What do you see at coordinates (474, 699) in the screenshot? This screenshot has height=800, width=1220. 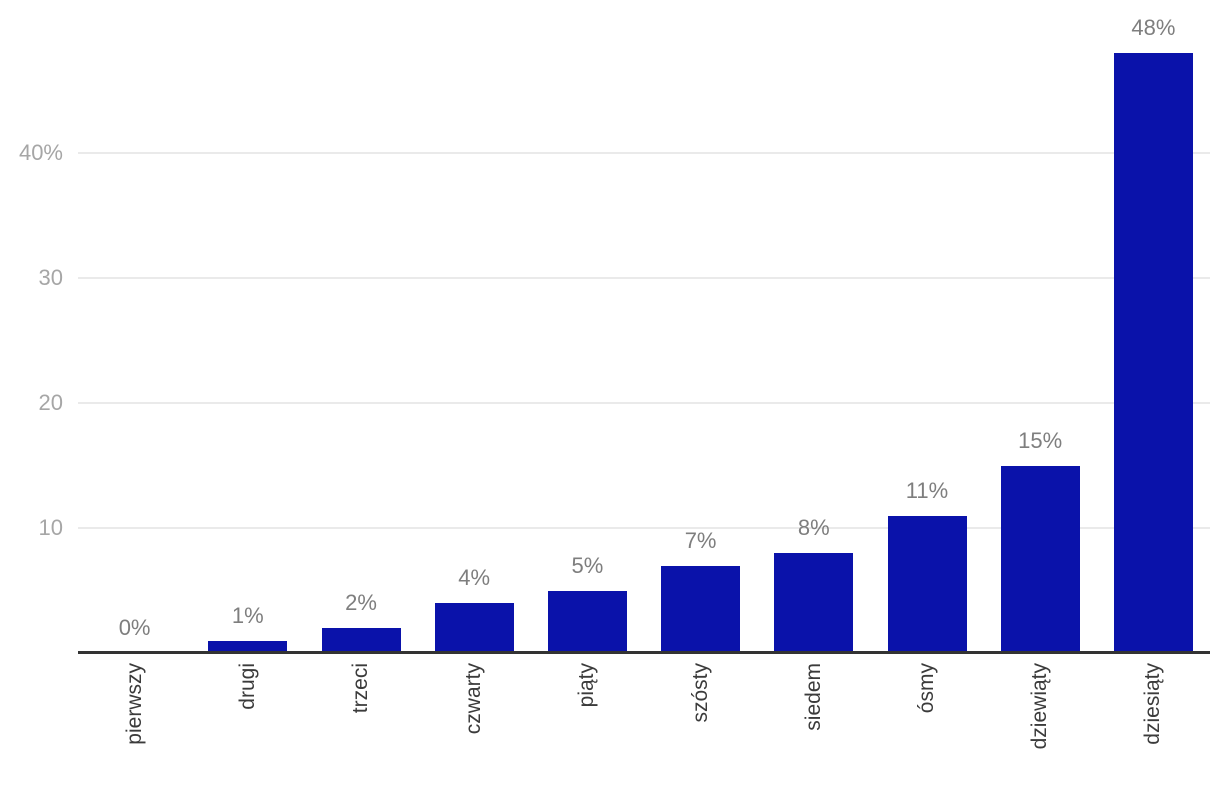 I see `x-axis-category-label: czwarty` at bounding box center [474, 699].